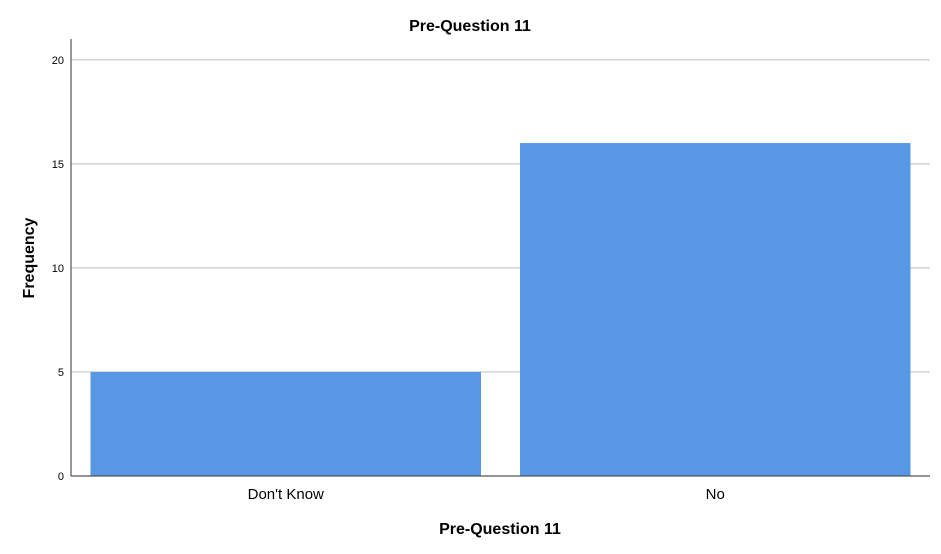 The image size is (941, 554). I want to click on y-axis-title: Frequency, so click(29, 257).